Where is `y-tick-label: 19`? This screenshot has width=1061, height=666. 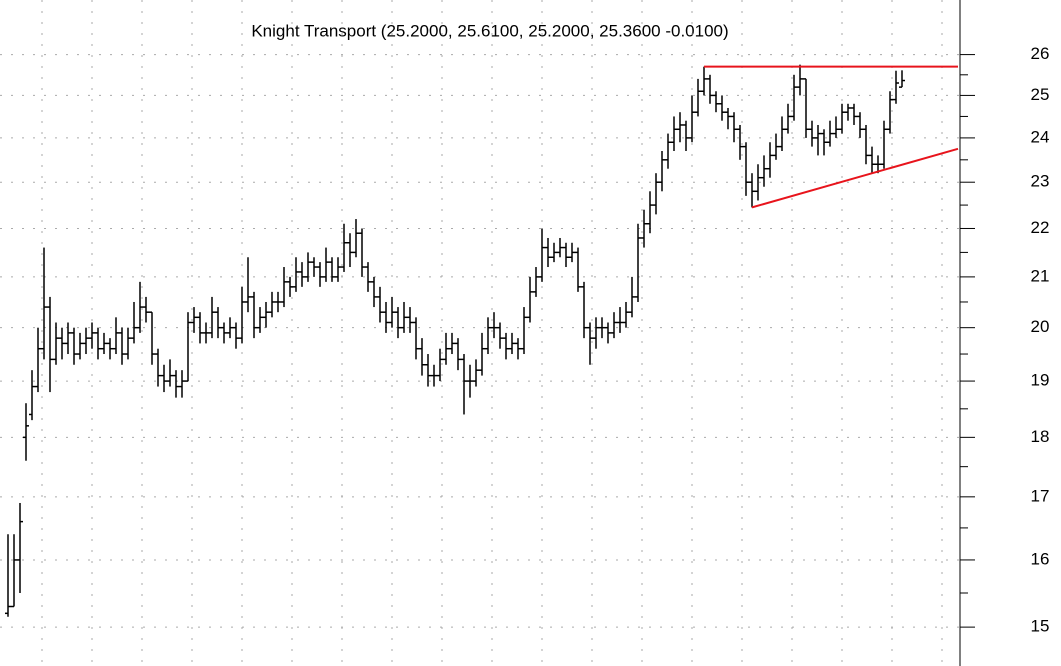
y-tick-label: 19 is located at coordinates (1040, 380).